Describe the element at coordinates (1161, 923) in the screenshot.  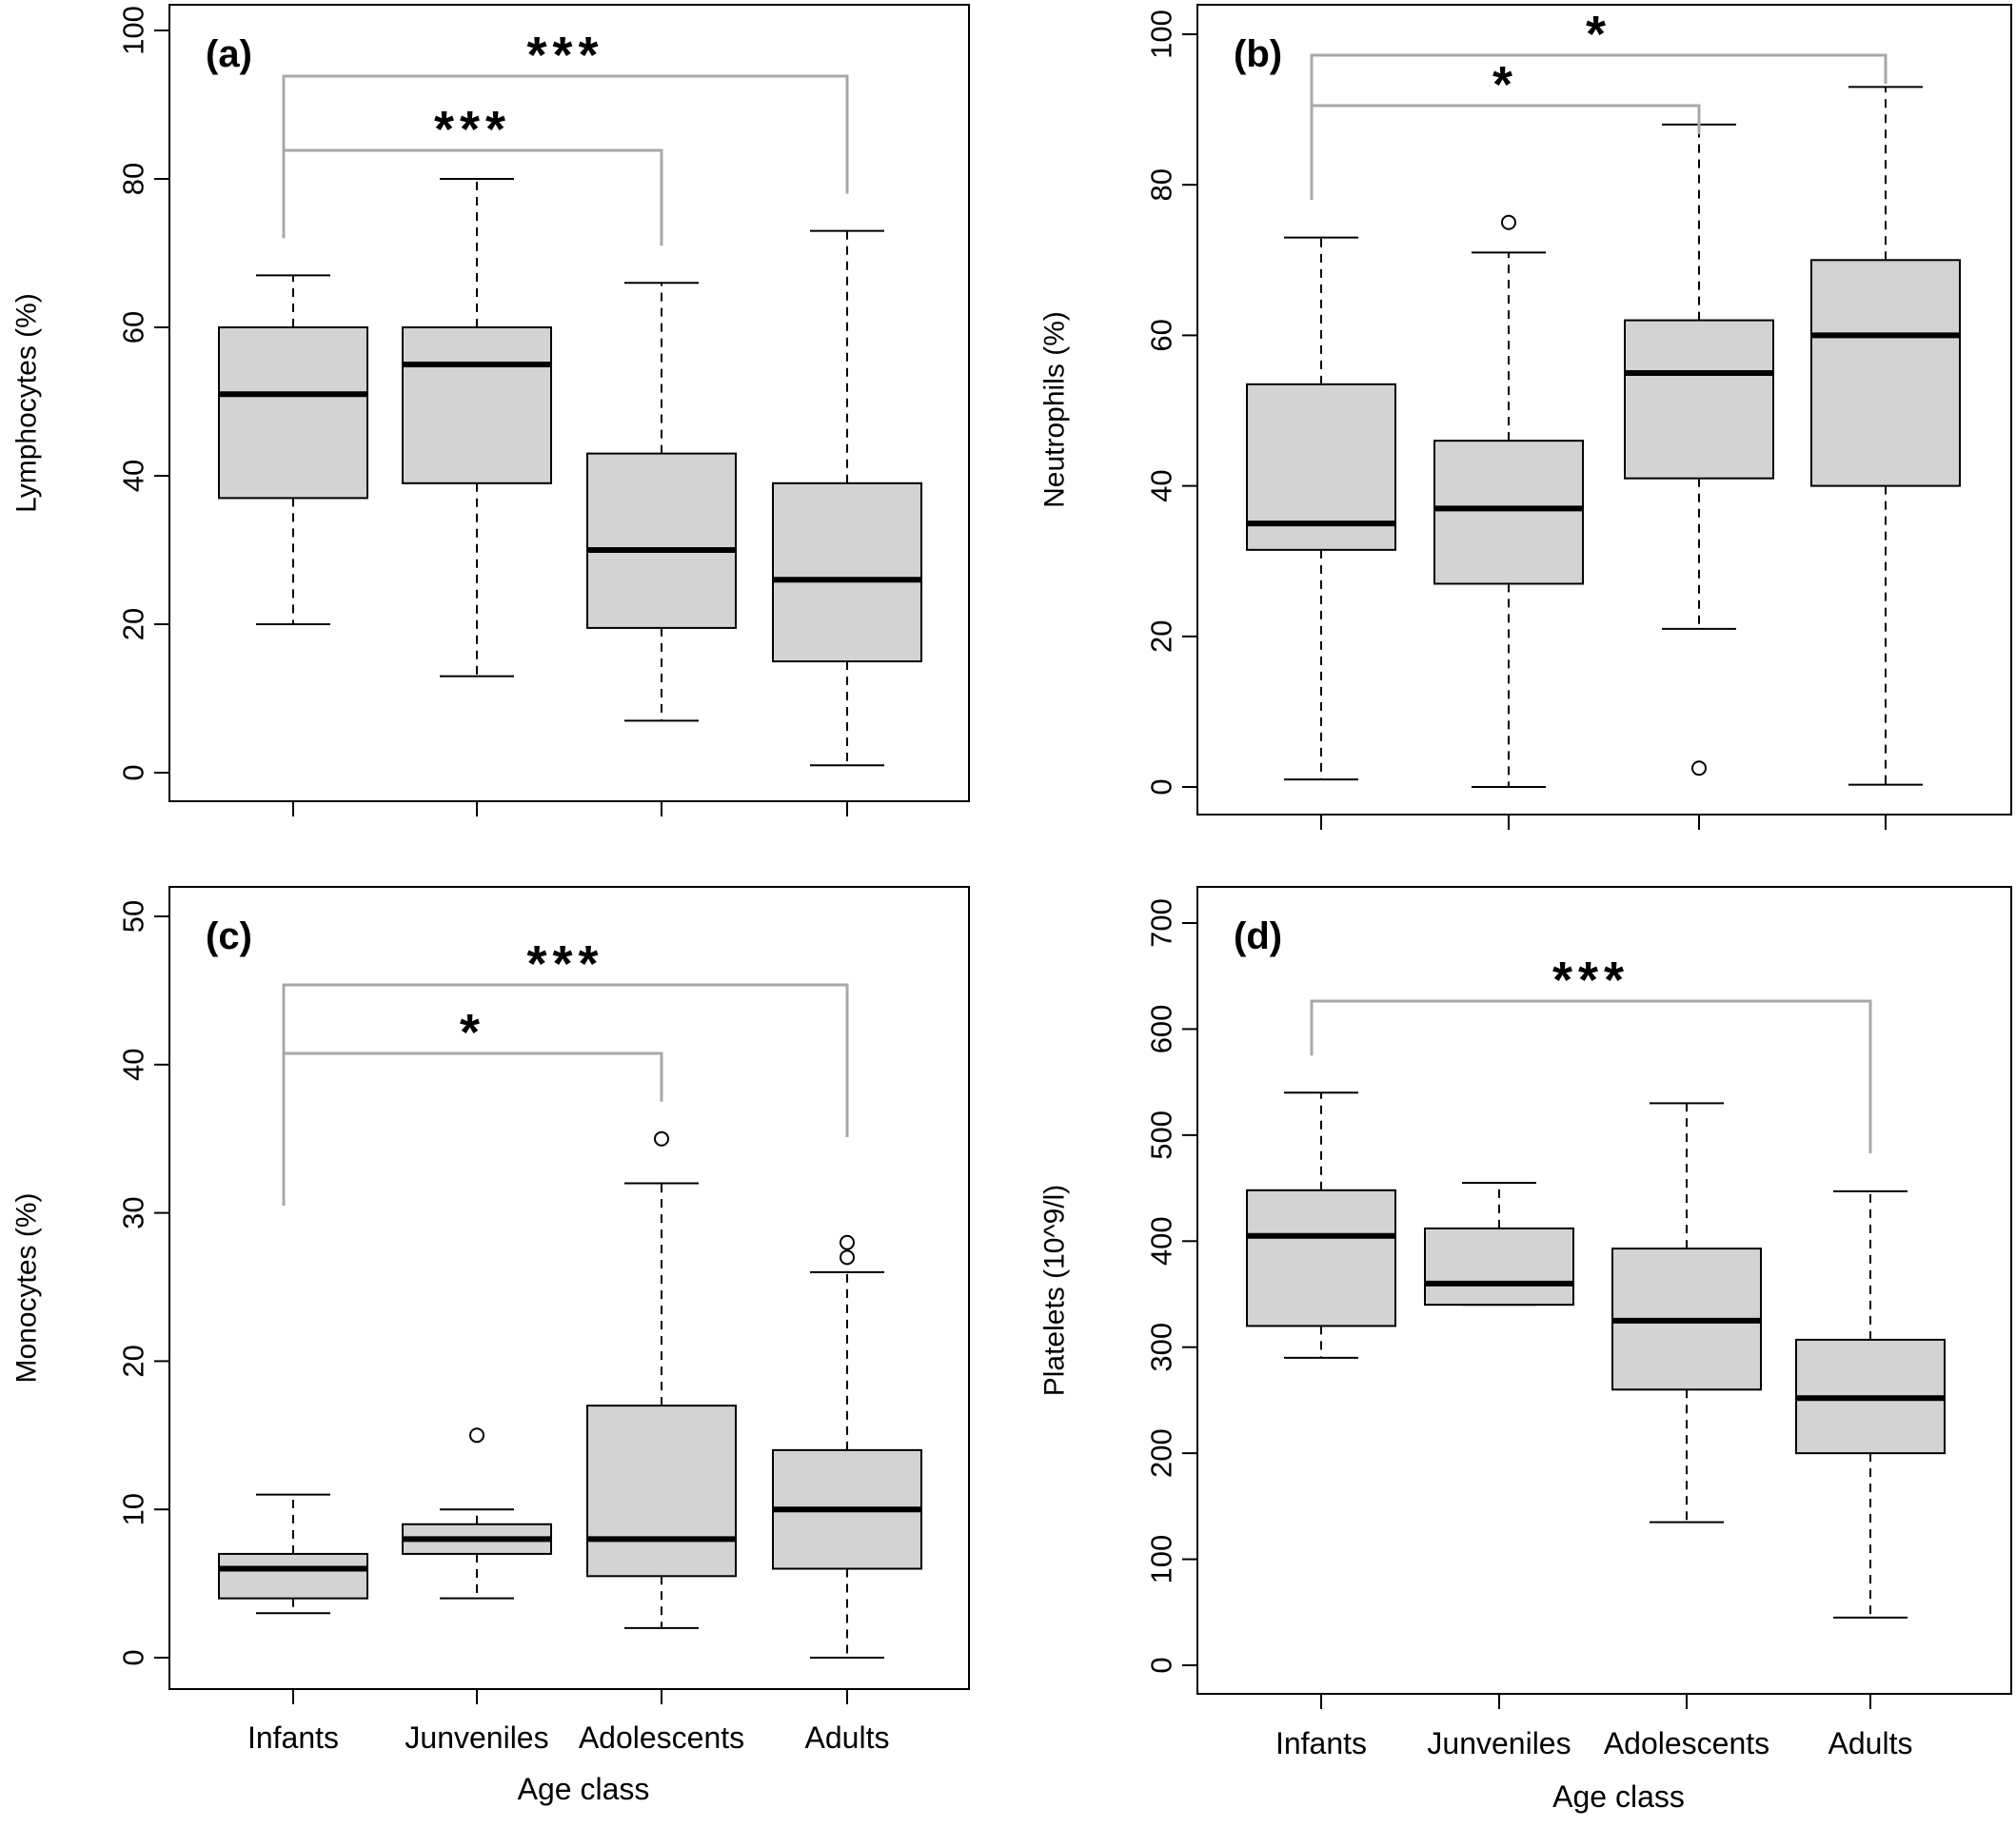
I see `y-tick-label: 700` at that location.